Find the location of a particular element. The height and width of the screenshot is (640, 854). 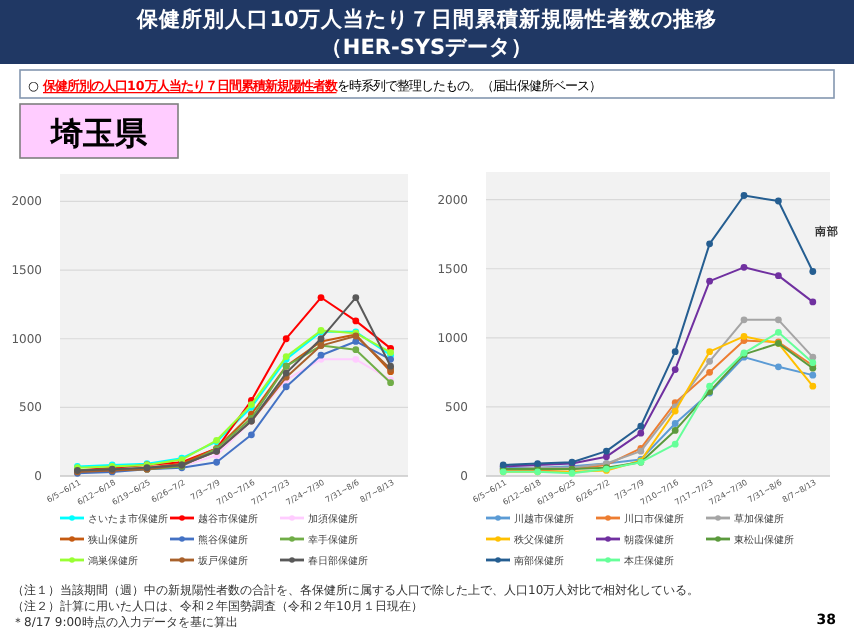

text: （HER-SYSデータ） is located at coordinates (427, 48).